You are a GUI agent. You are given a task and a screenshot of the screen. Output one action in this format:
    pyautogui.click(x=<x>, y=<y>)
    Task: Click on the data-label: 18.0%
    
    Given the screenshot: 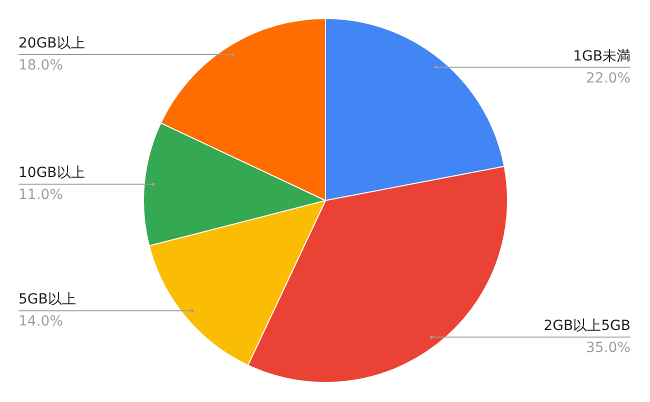 What is the action you would take?
    pyautogui.click(x=40, y=66)
    